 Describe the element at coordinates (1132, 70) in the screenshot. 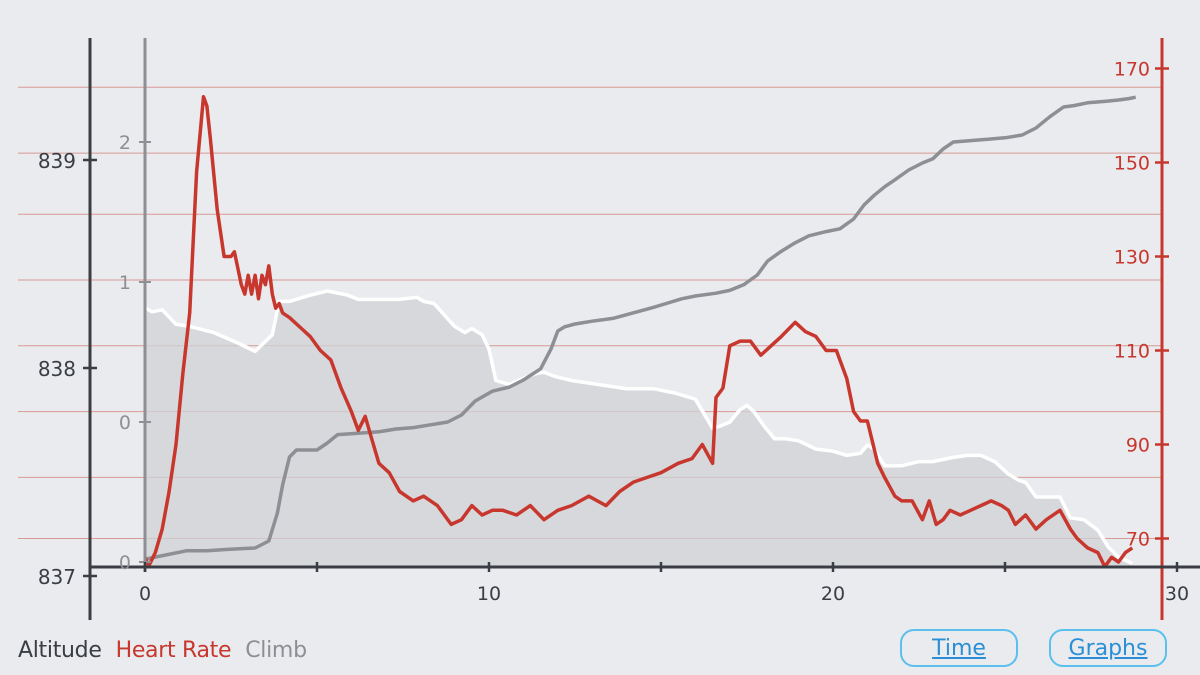

I see `heart-rate-tick-label: 170` at that location.